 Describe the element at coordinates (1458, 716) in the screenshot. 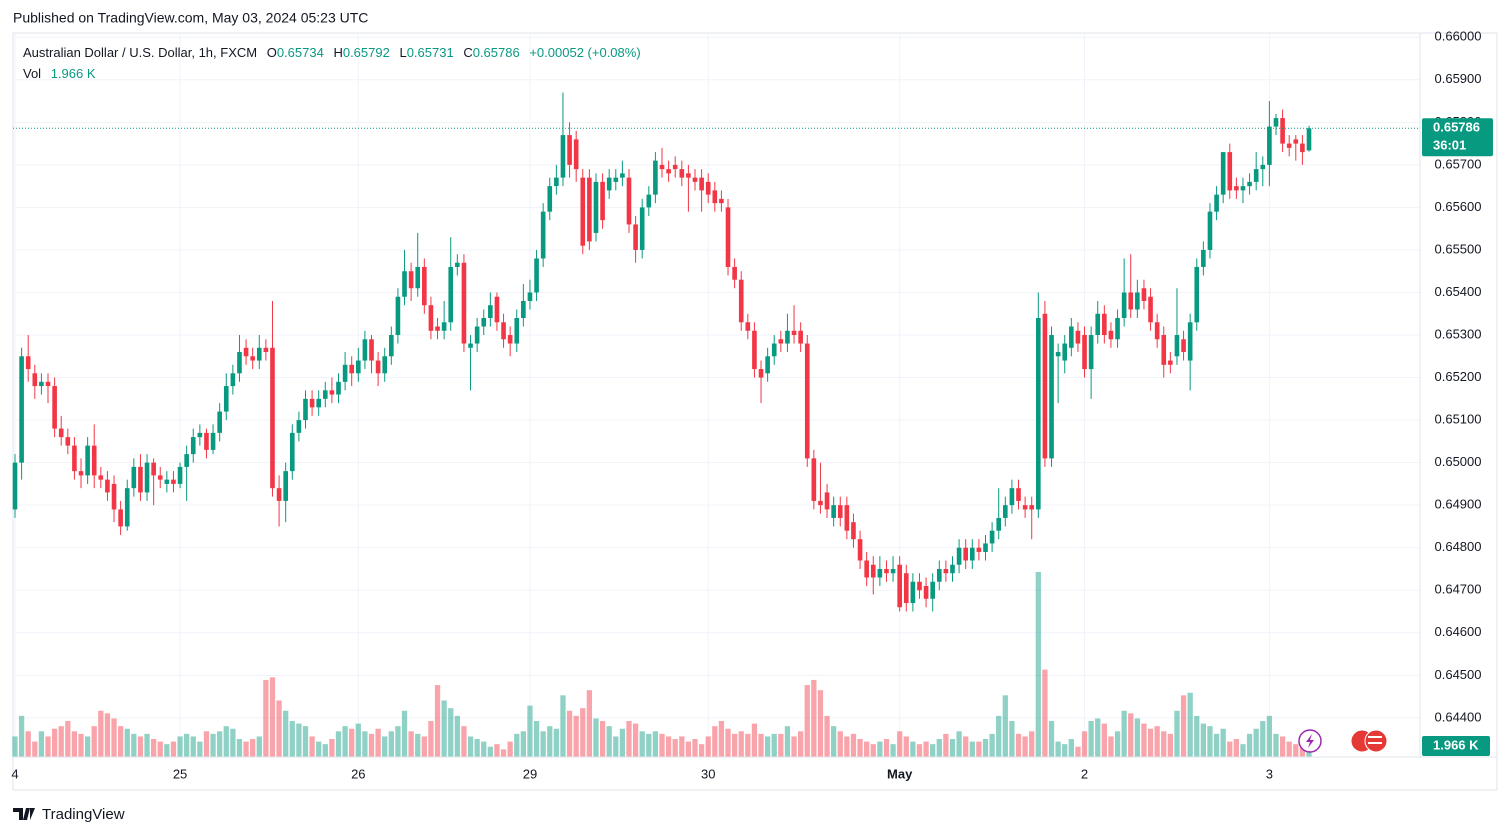

I see `y-tick-label: 0.64400` at that location.